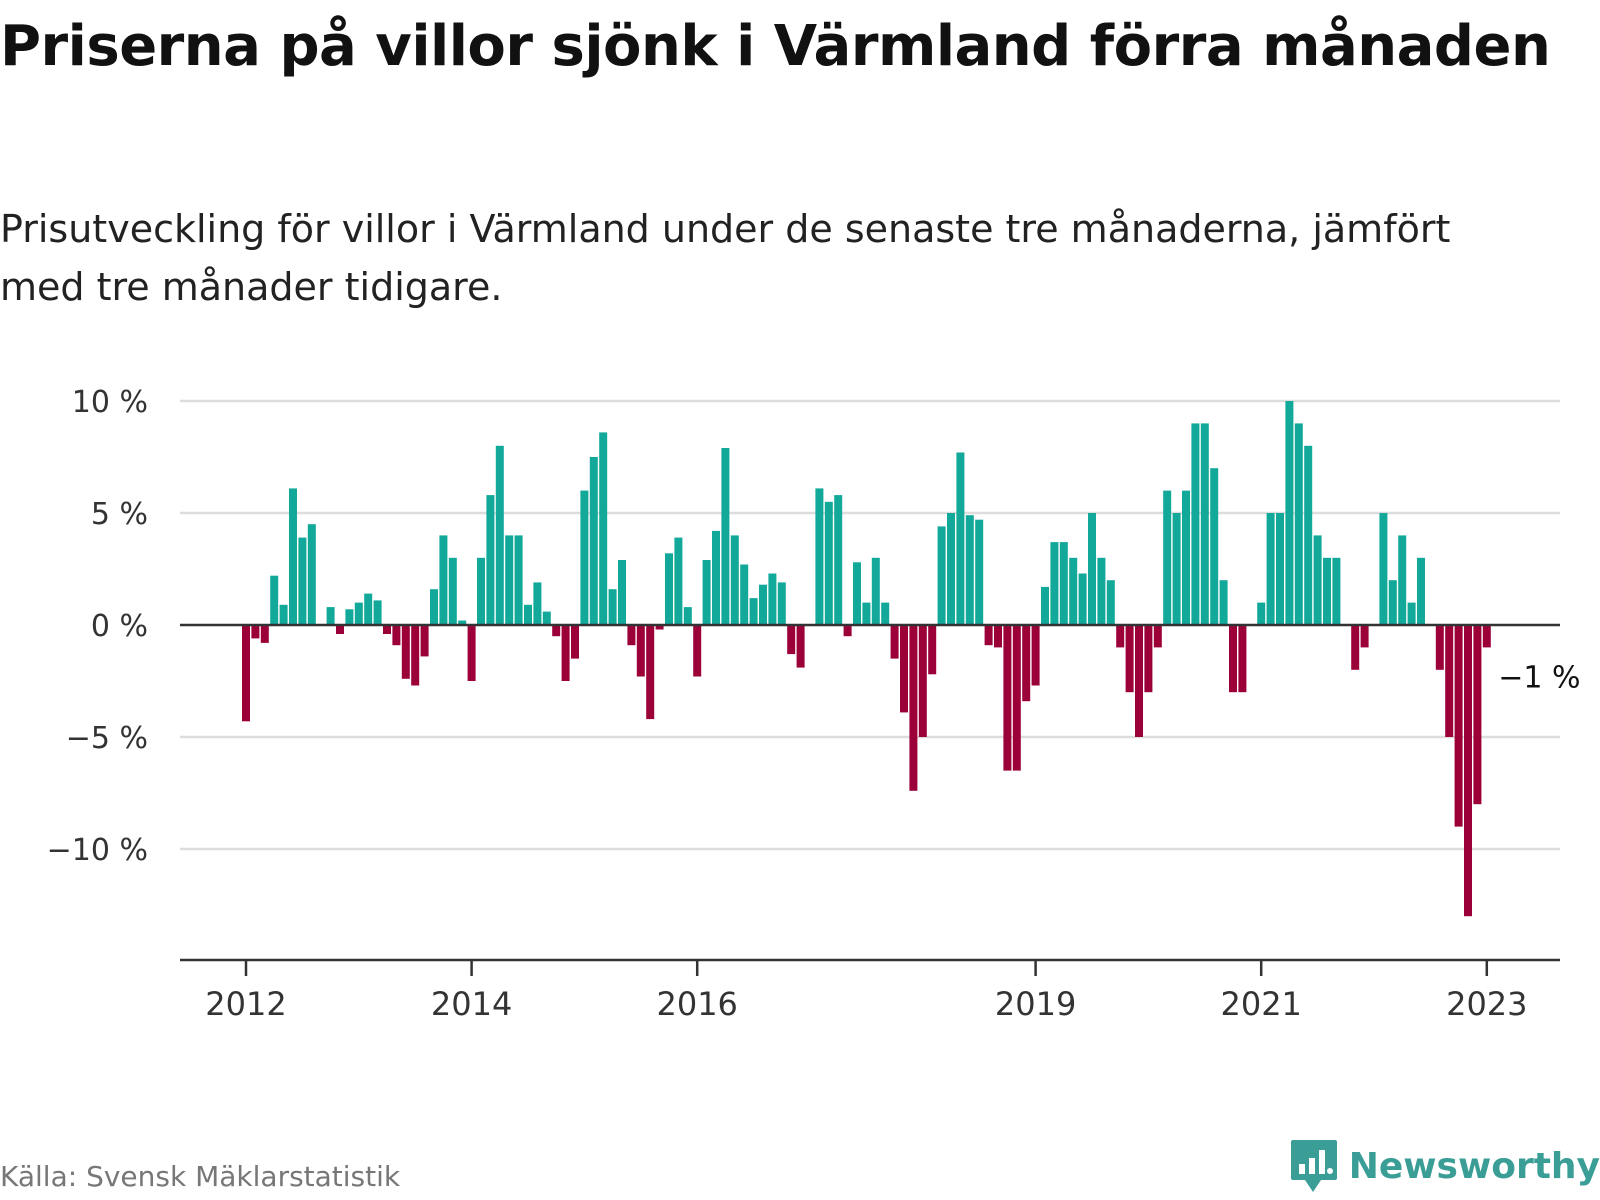 This screenshot has width=1600, height=1200. Describe the element at coordinates (471, 1004) in the screenshot. I see `x-tick-label: 2014` at that location.